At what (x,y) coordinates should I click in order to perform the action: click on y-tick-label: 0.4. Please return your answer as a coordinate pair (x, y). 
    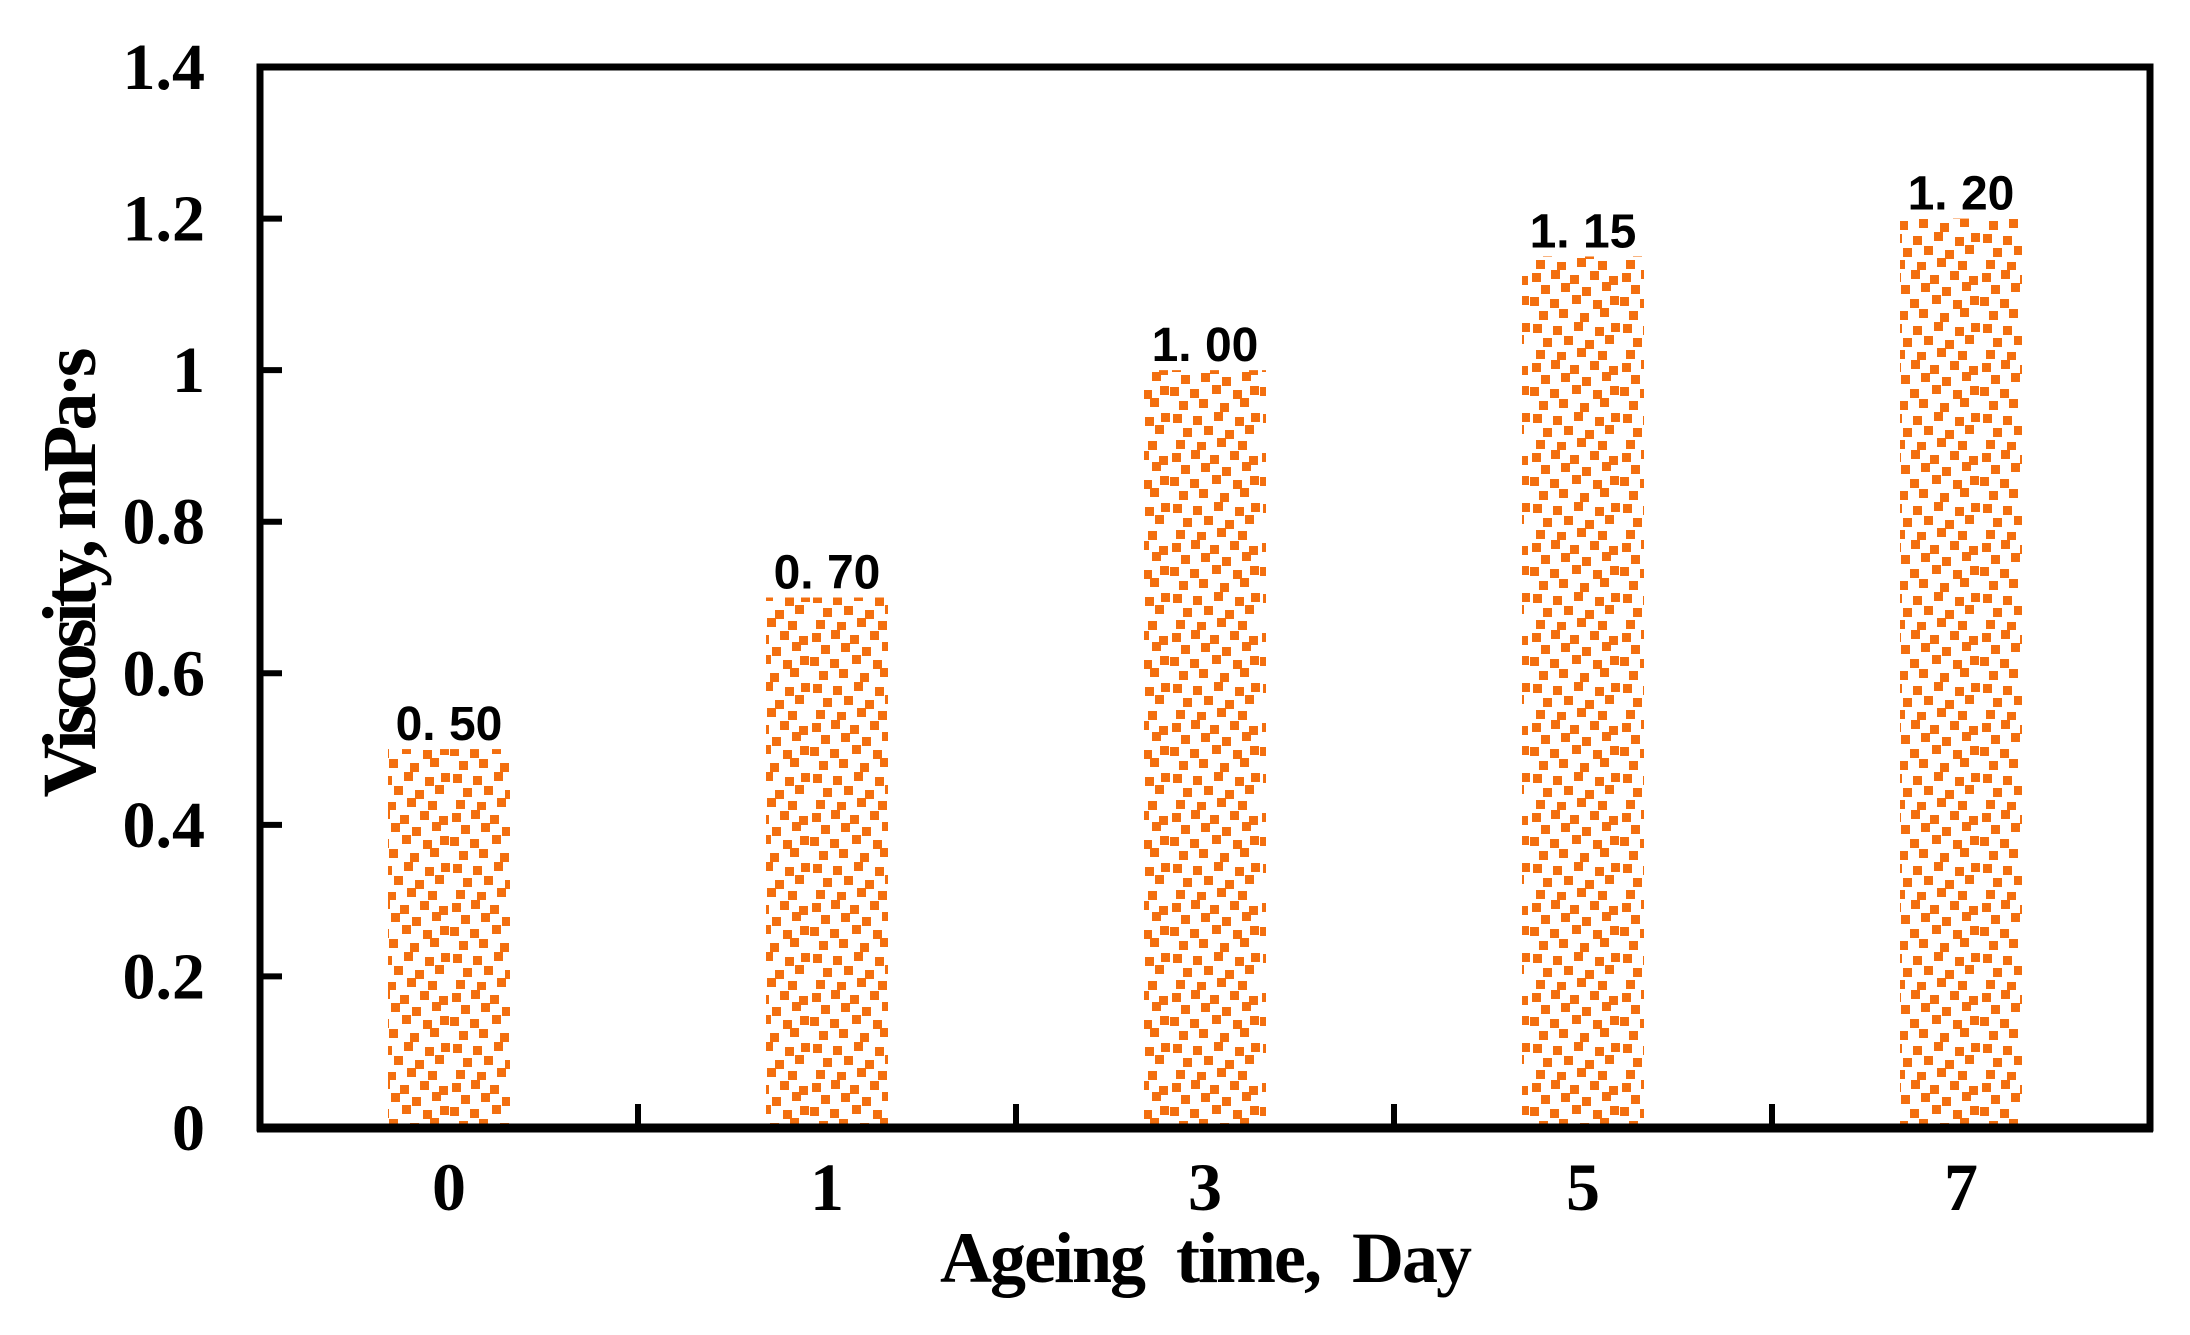
    Looking at the image, I should click on (164, 825).